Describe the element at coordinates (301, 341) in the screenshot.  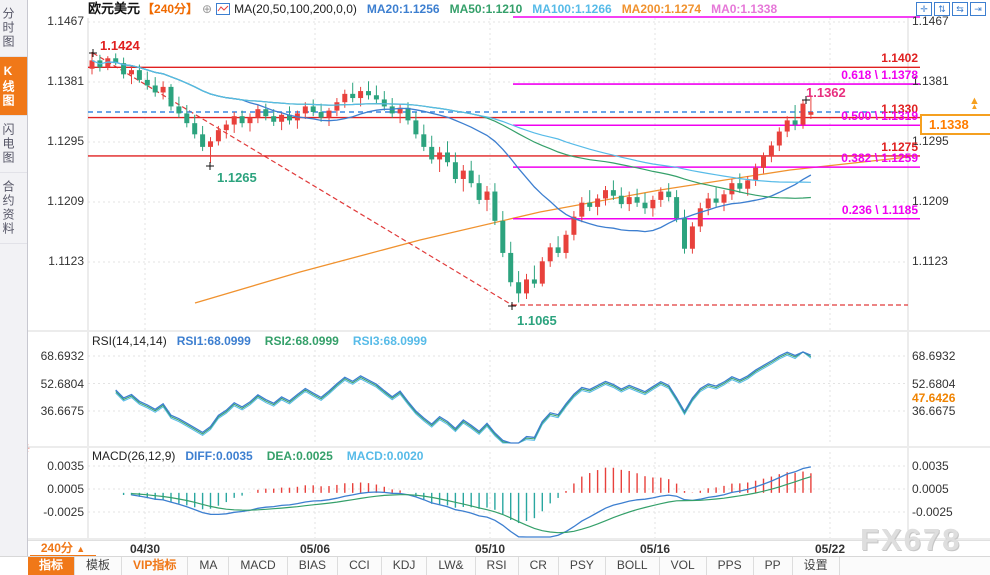
I see `indicator-value-label: RSI2:68.0999` at that location.